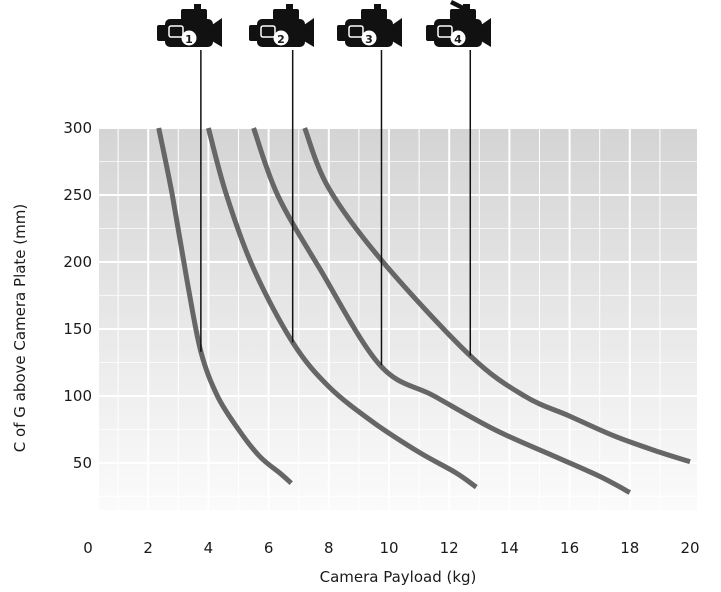  What do you see at coordinates (398, 577) in the screenshot?
I see `x-axis-label: Camera Payload (kg)` at bounding box center [398, 577].